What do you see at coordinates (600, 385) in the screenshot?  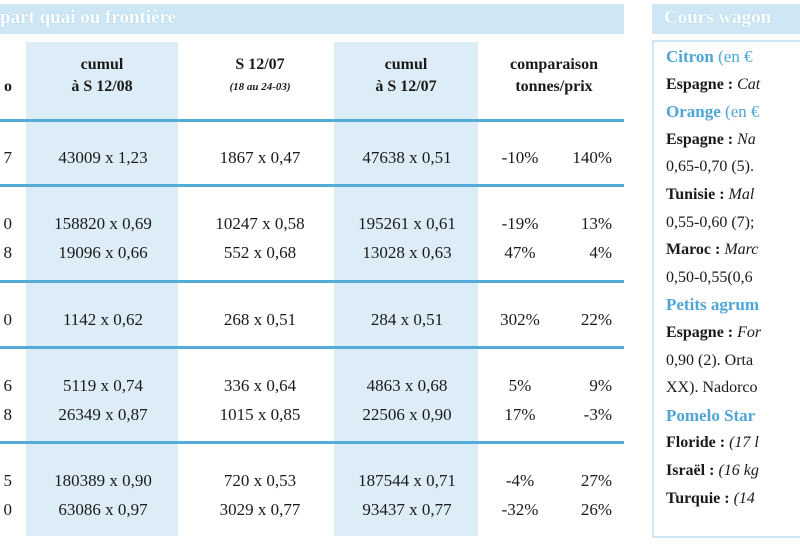 I see `table-cell-c5: 9%` at bounding box center [600, 385].